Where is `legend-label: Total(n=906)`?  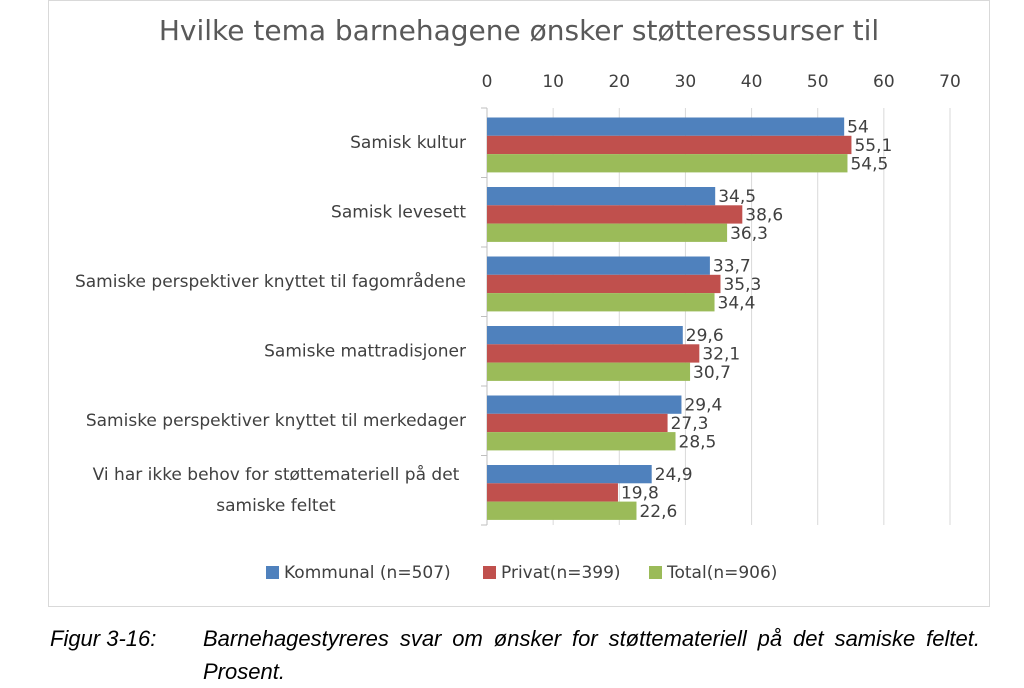 legend-label: Total(n=906) is located at coordinates (721, 573).